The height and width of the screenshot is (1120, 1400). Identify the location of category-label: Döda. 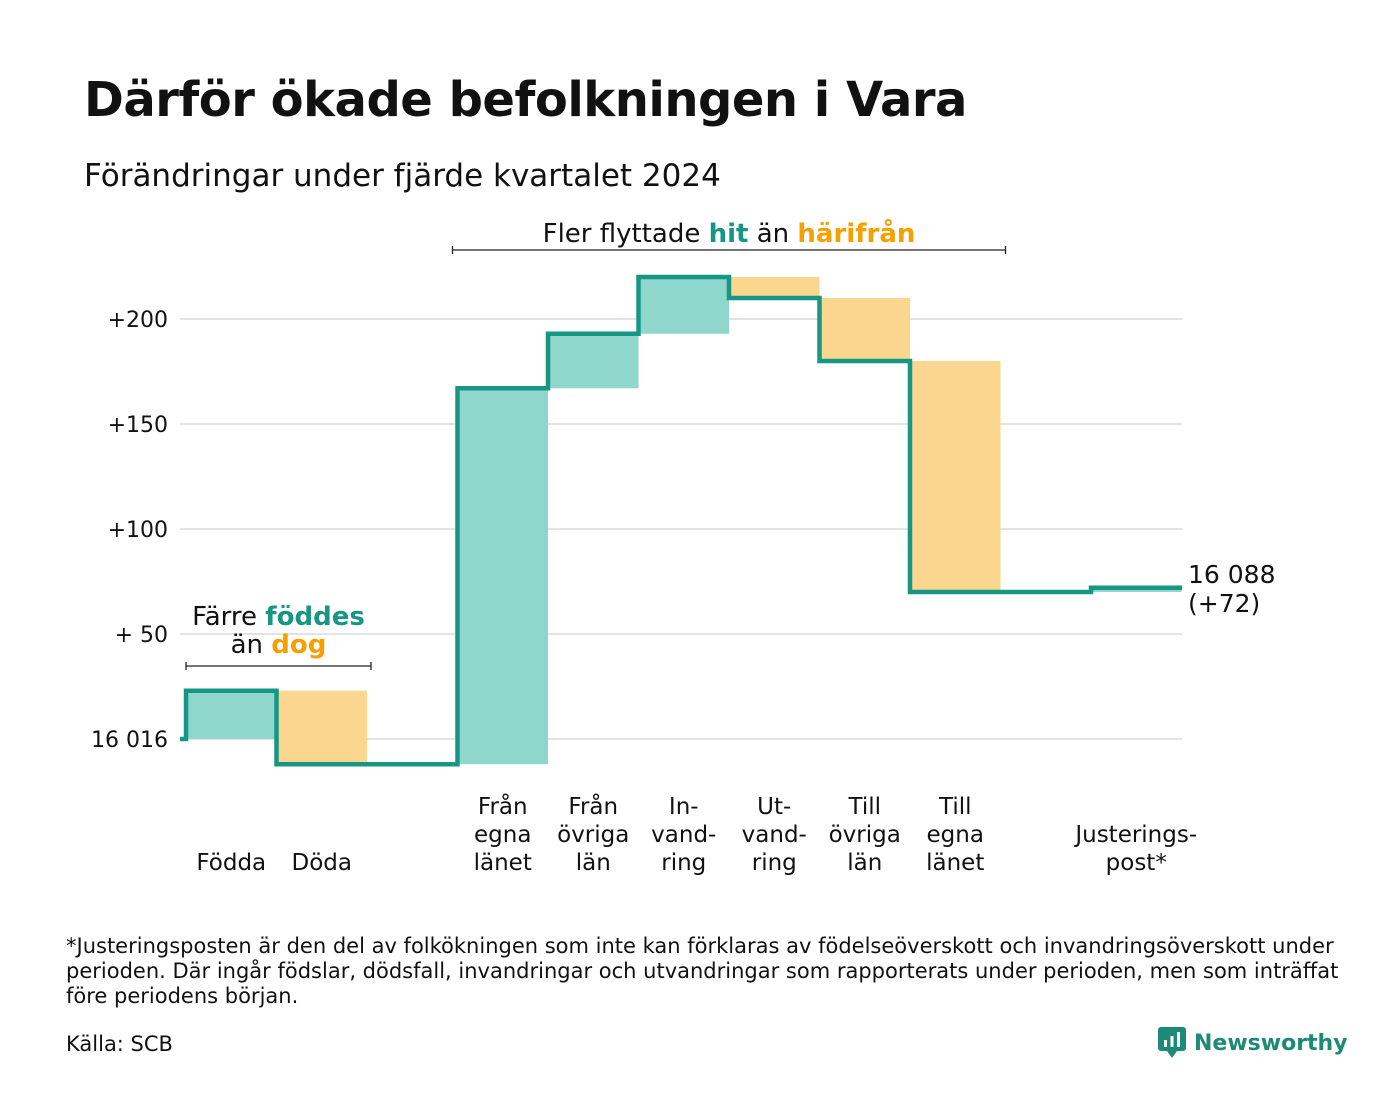
(322, 863).